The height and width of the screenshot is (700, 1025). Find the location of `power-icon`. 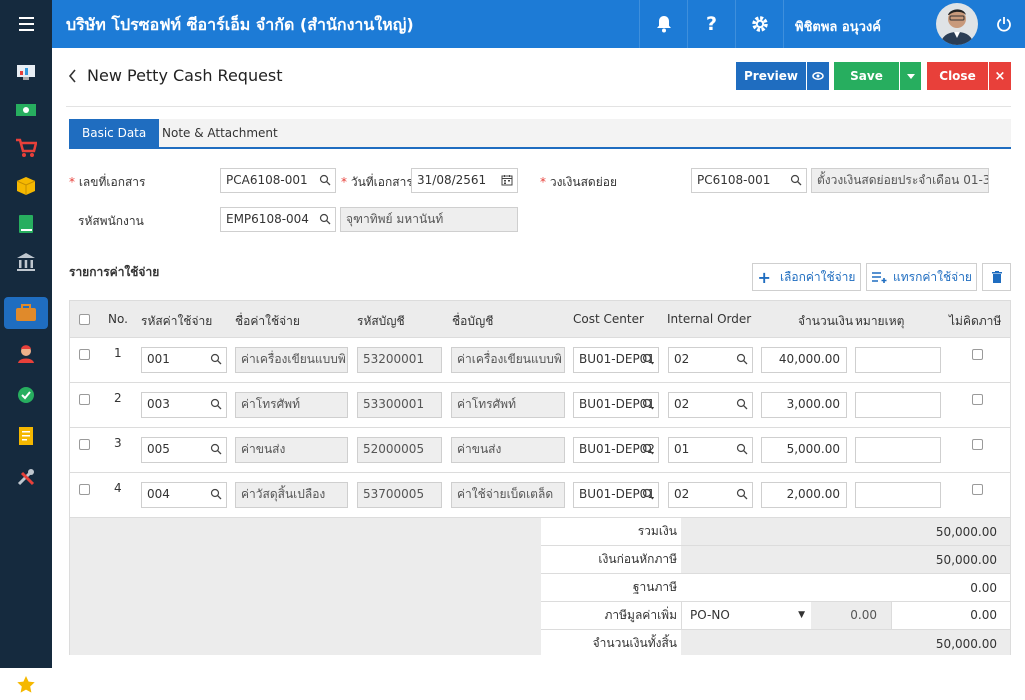

power-icon is located at coordinates (1004, 24).